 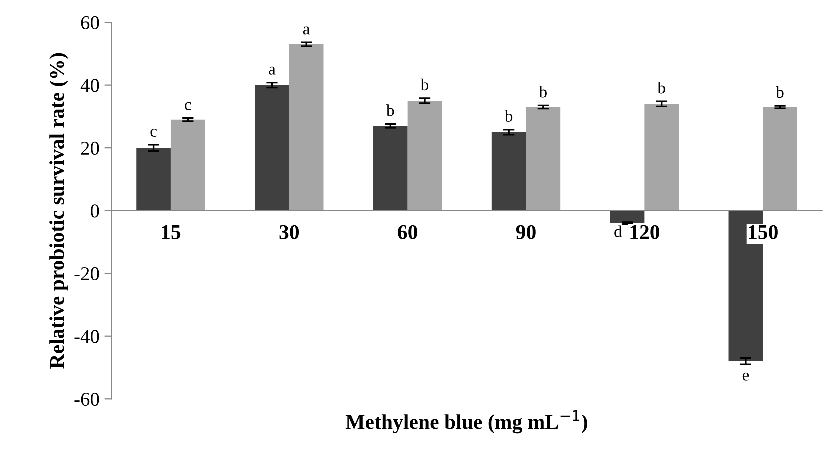 I want to click on x-tick-label: 90, so click(x=526, y=232).